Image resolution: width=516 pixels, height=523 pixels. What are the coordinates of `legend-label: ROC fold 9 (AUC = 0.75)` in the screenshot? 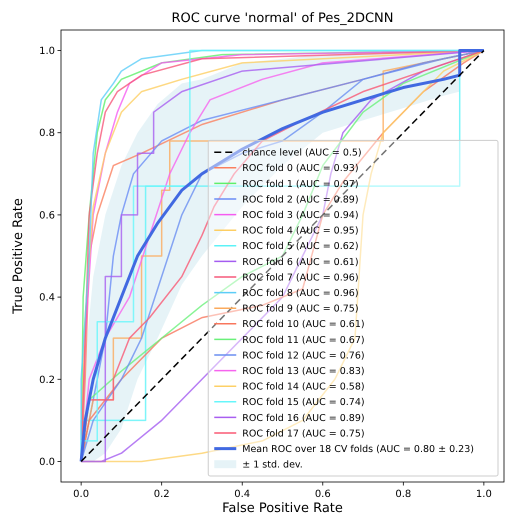 It's located at (300, 309).